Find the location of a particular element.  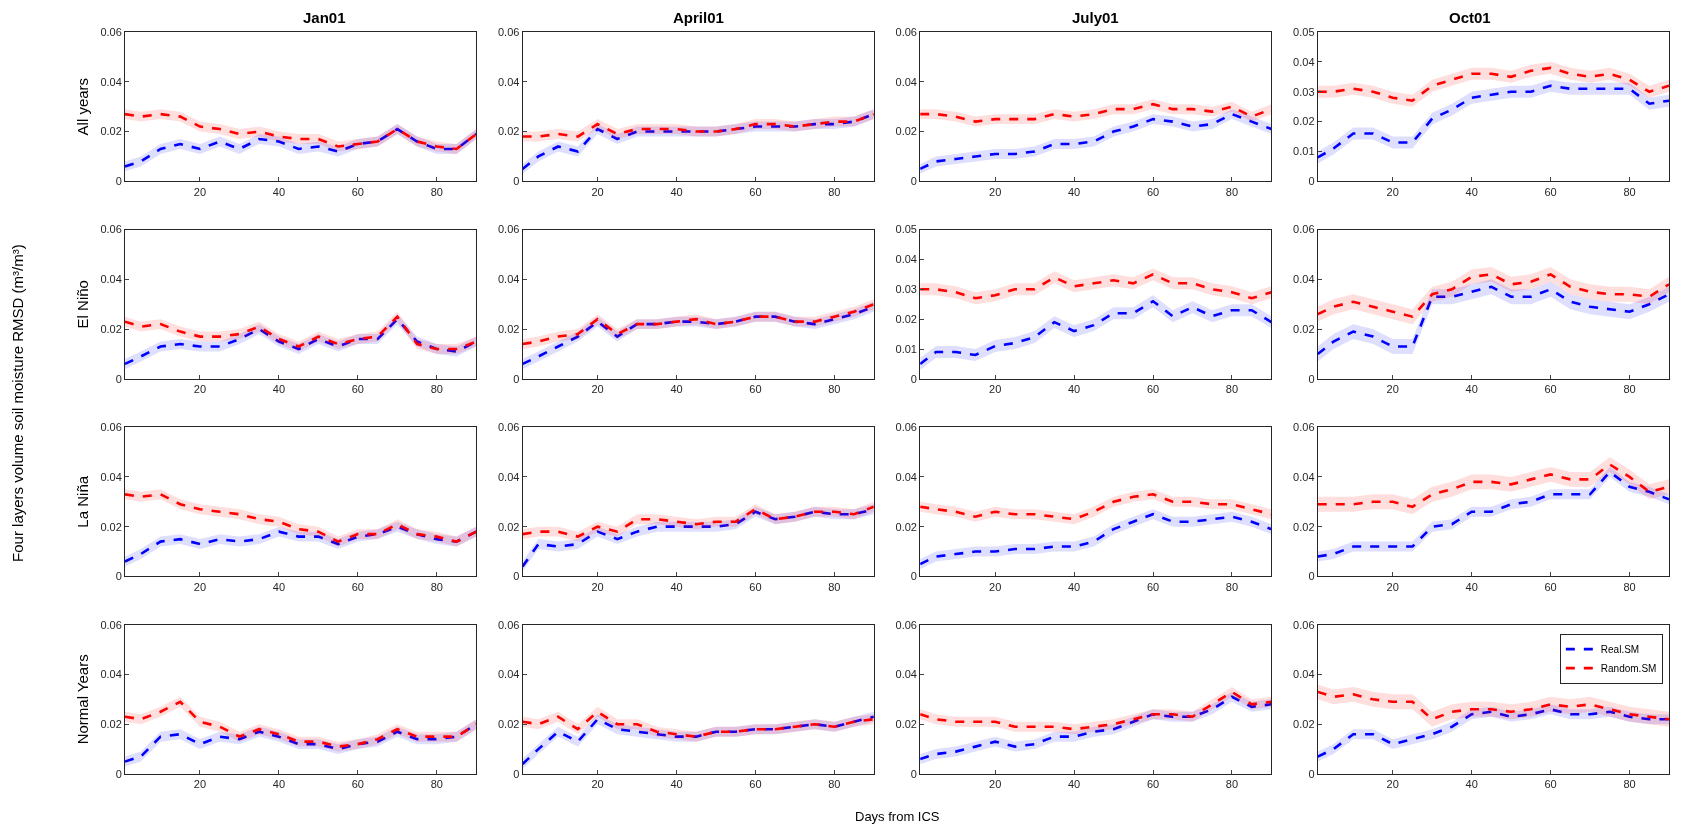

text: Four layers volume soil moisture RMSD (m³/m³) is located at coordinates (17, 403).